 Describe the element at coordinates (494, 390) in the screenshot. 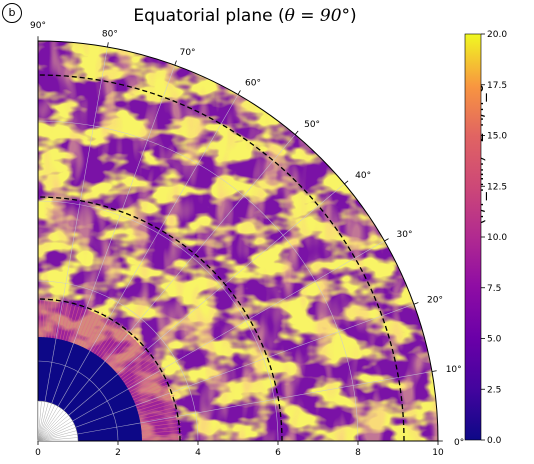

I see `colorbar-tick-label: 2.5` at that location.